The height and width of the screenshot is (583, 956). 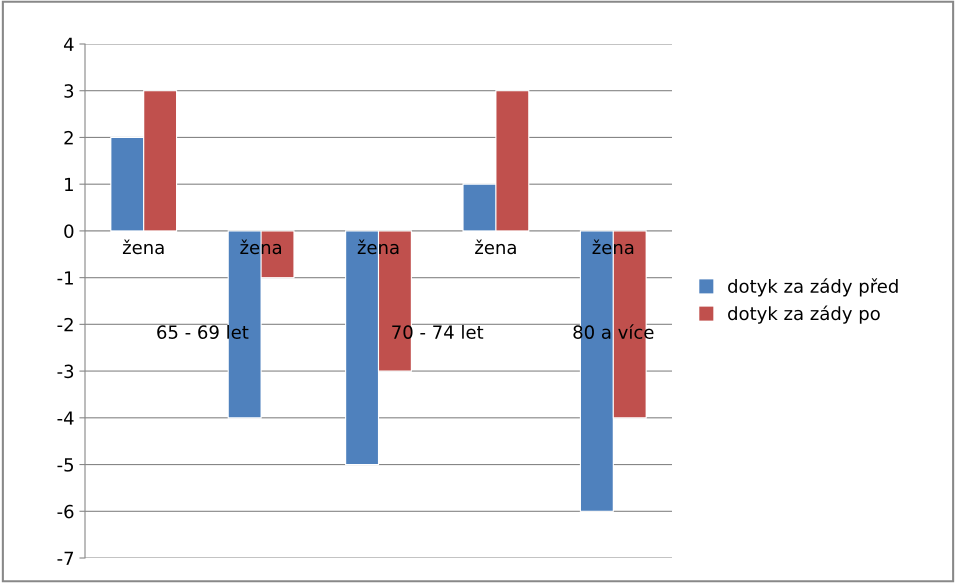 What do you see at coordinates (68, 137) in the screenshot?
I see `y-tick-label: 2` at bounding box center [68, 137].